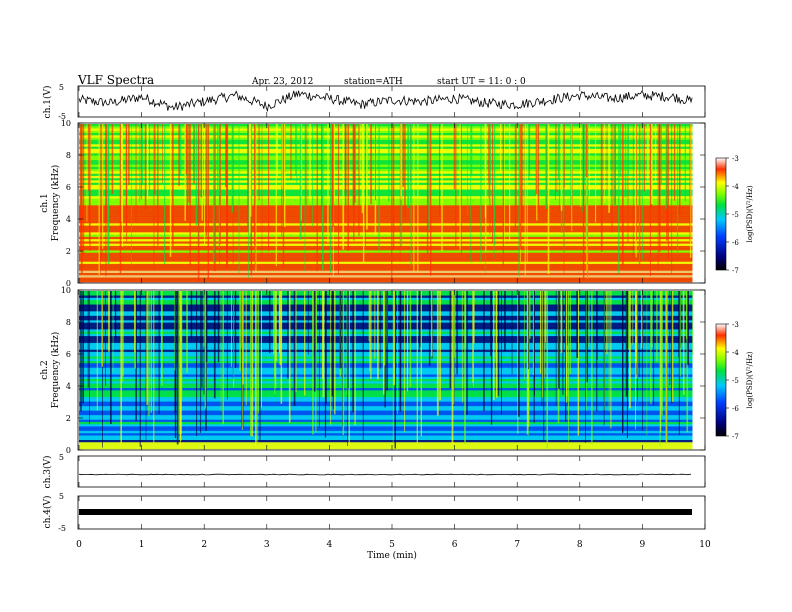 The height and width of the screenshot is (612, 792). What do you see at coordinates (750, 213) in the screenshot?
I see `ch1-colorbar-label: log(PSD)(V²/Hz)` at bounding box center [750, 213].